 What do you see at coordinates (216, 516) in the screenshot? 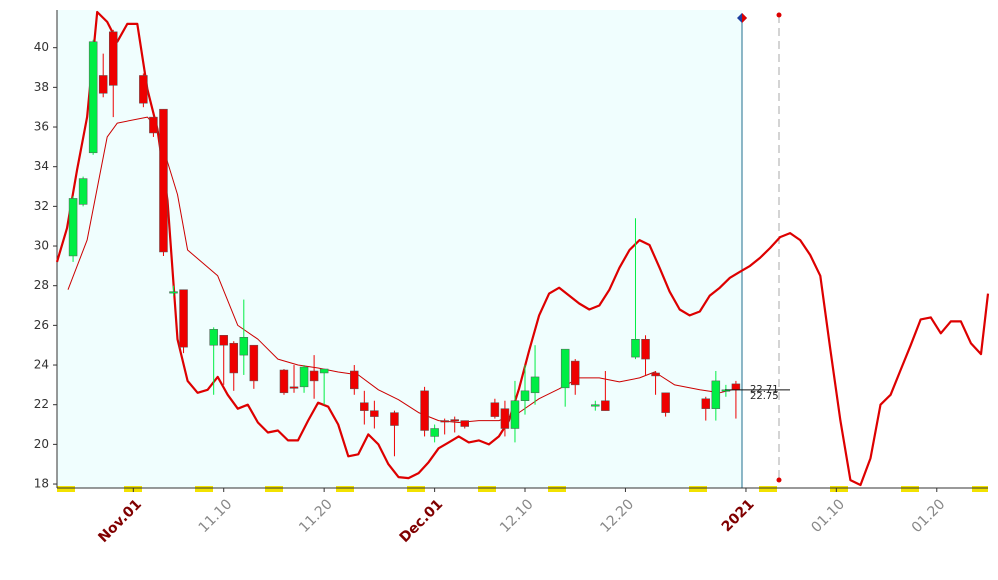
I see `x-tick-label: 11.10` at bounding box center [216, 516].